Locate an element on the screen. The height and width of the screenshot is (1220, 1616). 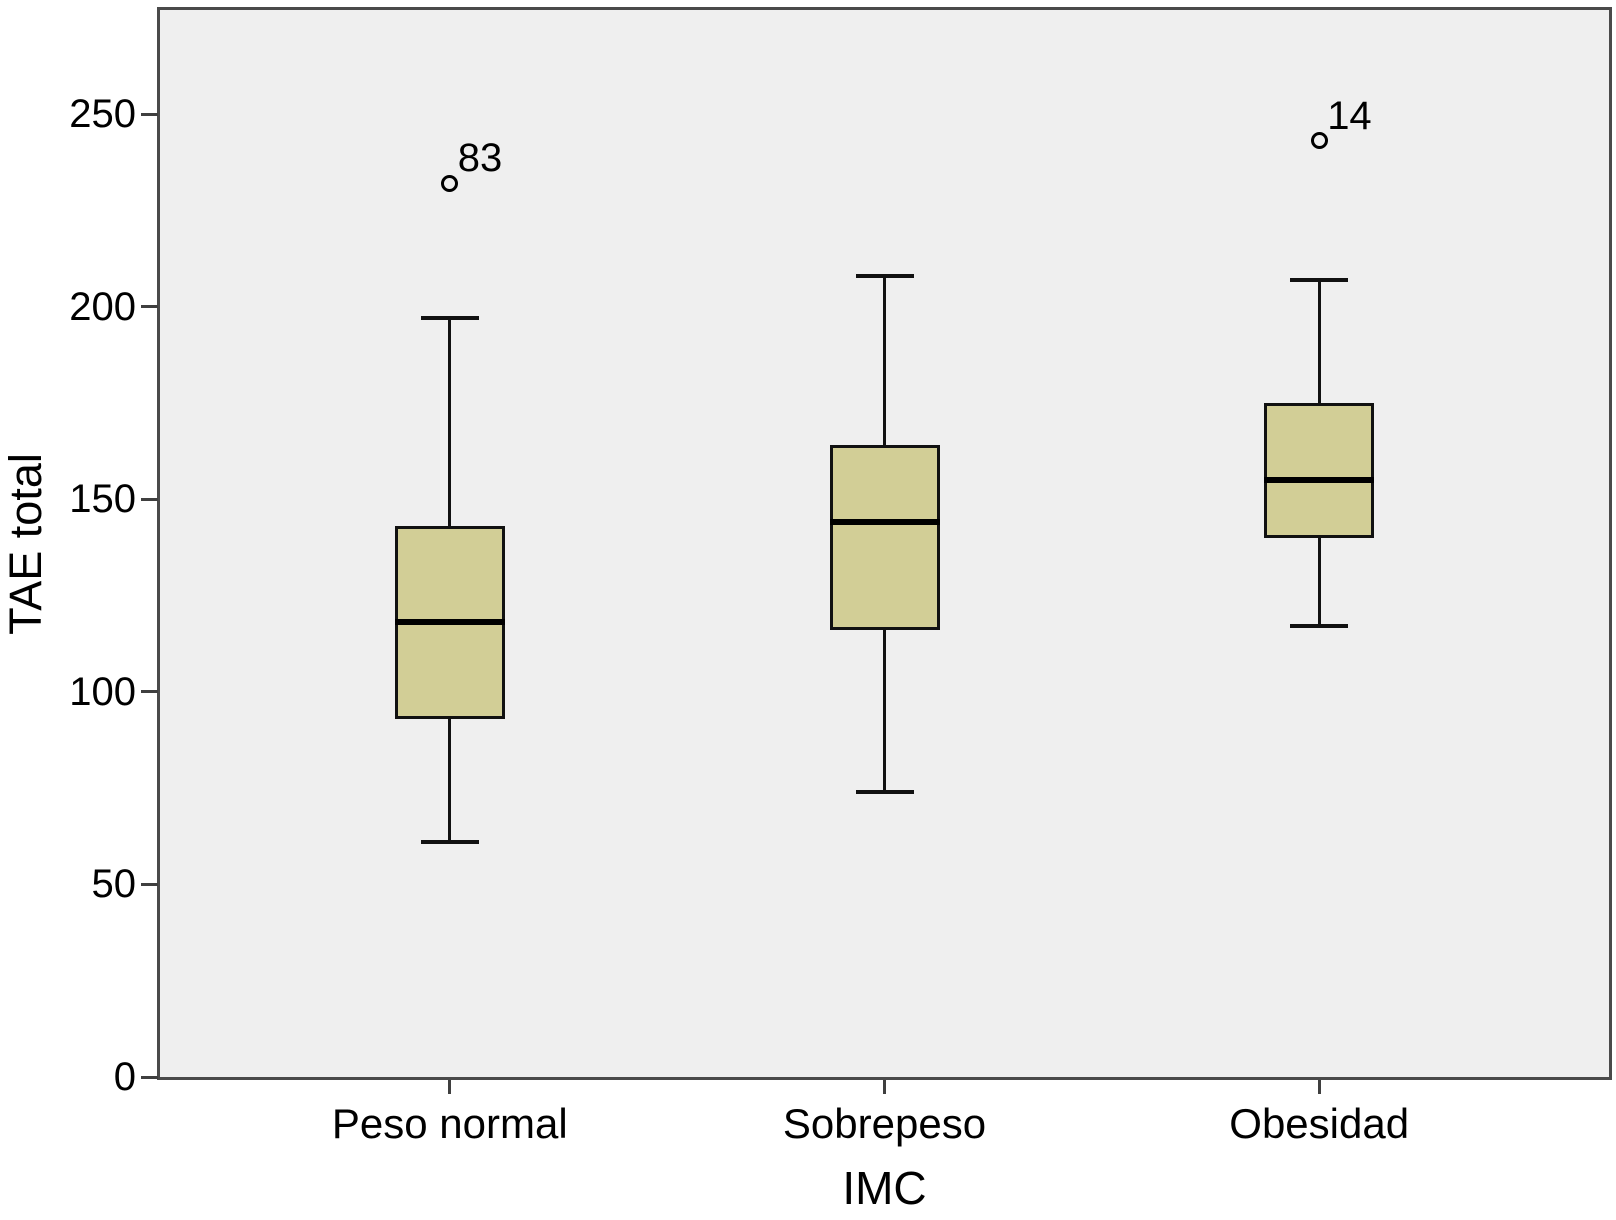
x-axis-category-label: Obesidad is located at coordinates (1319, 1123).